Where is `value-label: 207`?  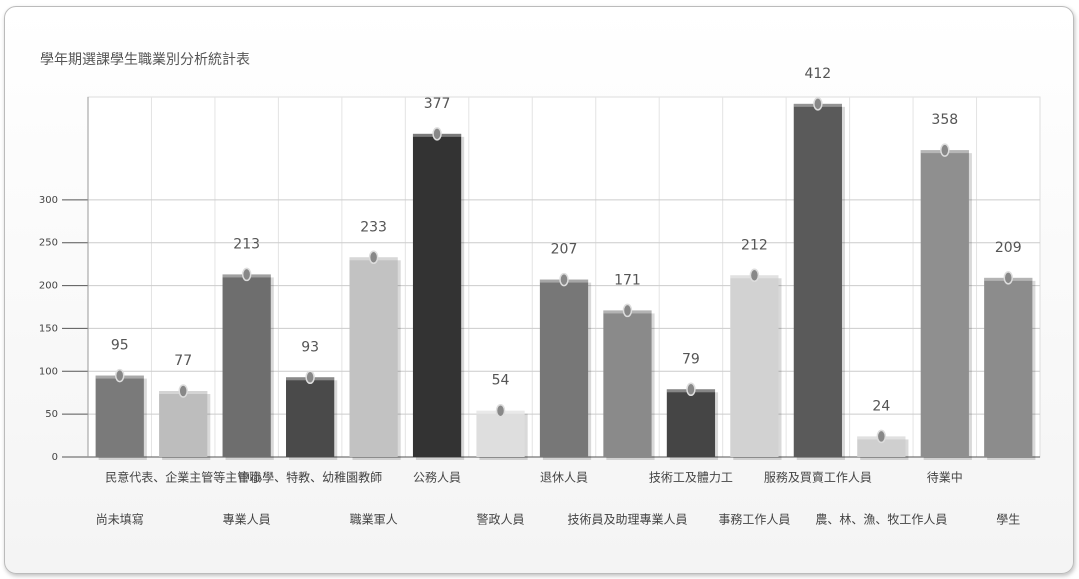
value-label: 207 is located at coordinates (564, 250).